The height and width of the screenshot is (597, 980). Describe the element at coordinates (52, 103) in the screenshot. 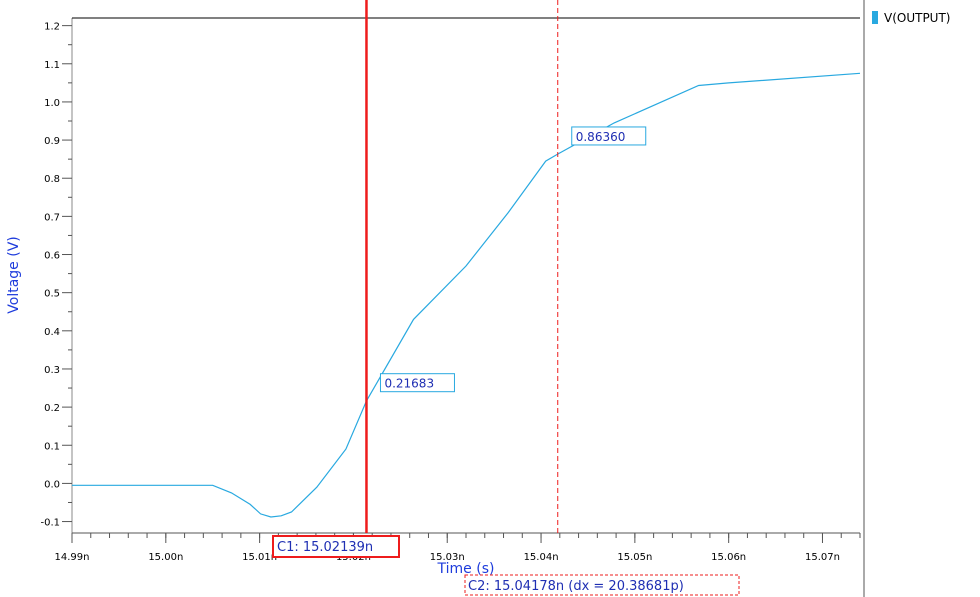

I see `y-tick-label: 1.0` at that location.